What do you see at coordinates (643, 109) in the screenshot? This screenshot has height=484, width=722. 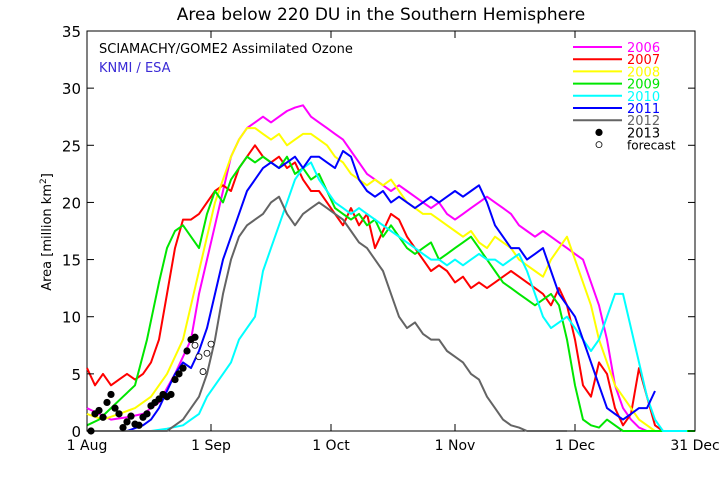 I see `legend-label-2011: 2011` at bounding box center [643, 109].